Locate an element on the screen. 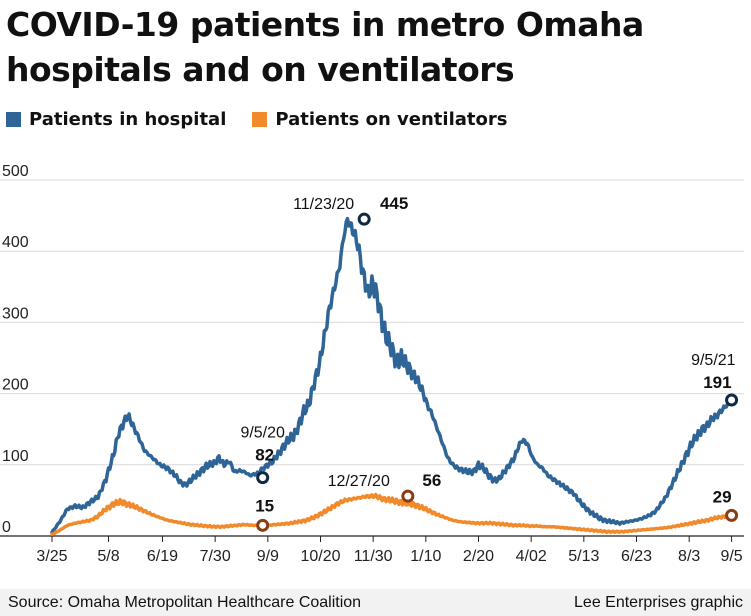  annotation-value: 445 is located at coordinates (394, 203).